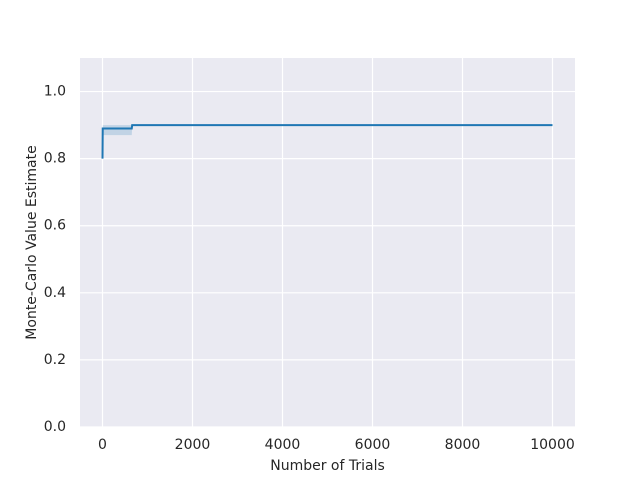 This screenshot has height=480, width=640. What do you see at coordinates (102, 445) in the screenshot?
I see `x-tick-label: 0` at bounding box center [102, 445].